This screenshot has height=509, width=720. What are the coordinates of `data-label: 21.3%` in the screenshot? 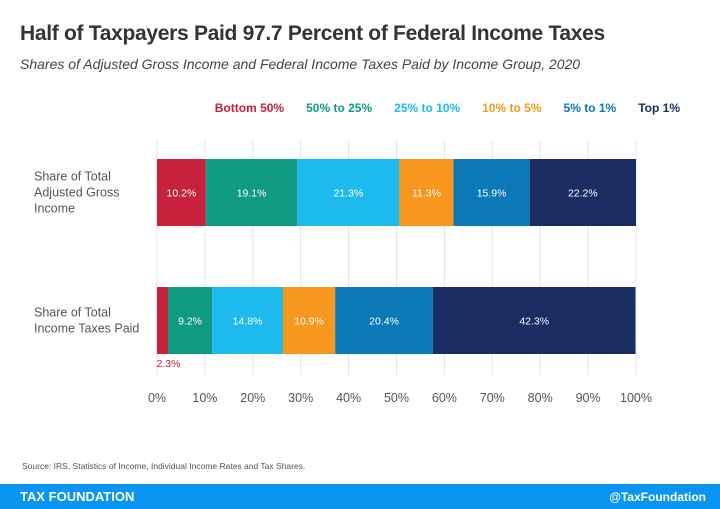 It's located at (348, 194).